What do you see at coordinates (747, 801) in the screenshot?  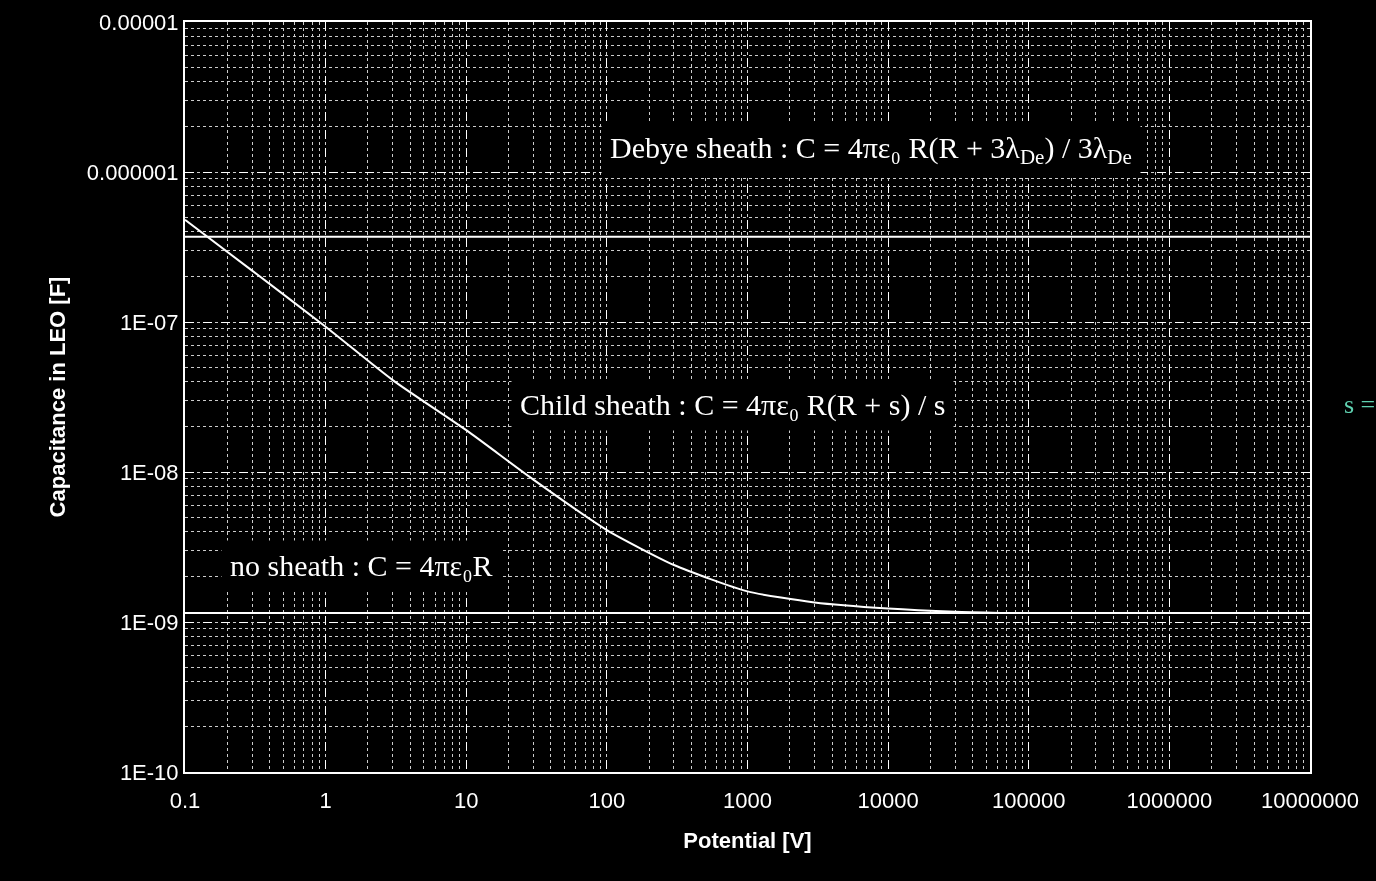 I see `x-tick-label: 1000` at bounding box center [747, 801].